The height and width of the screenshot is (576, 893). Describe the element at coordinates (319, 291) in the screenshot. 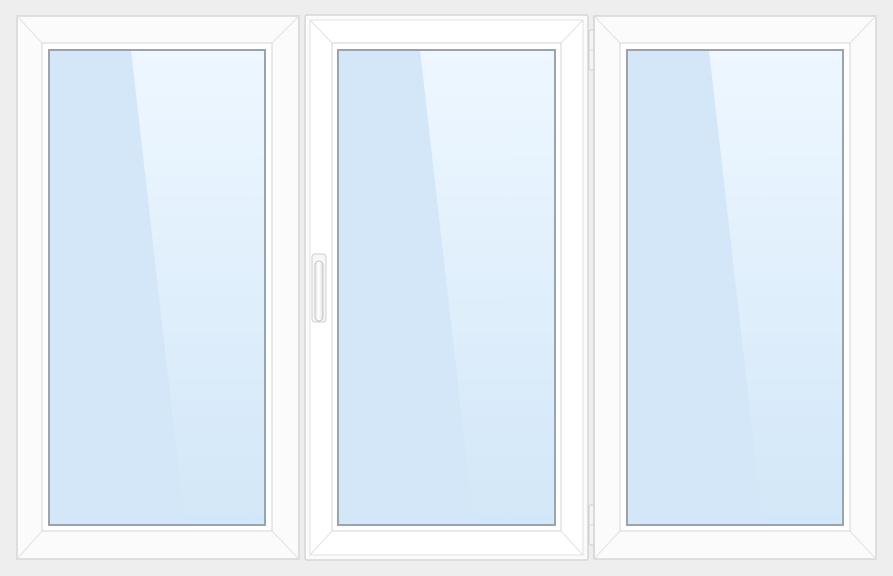

I see `handle-lever` at that location.